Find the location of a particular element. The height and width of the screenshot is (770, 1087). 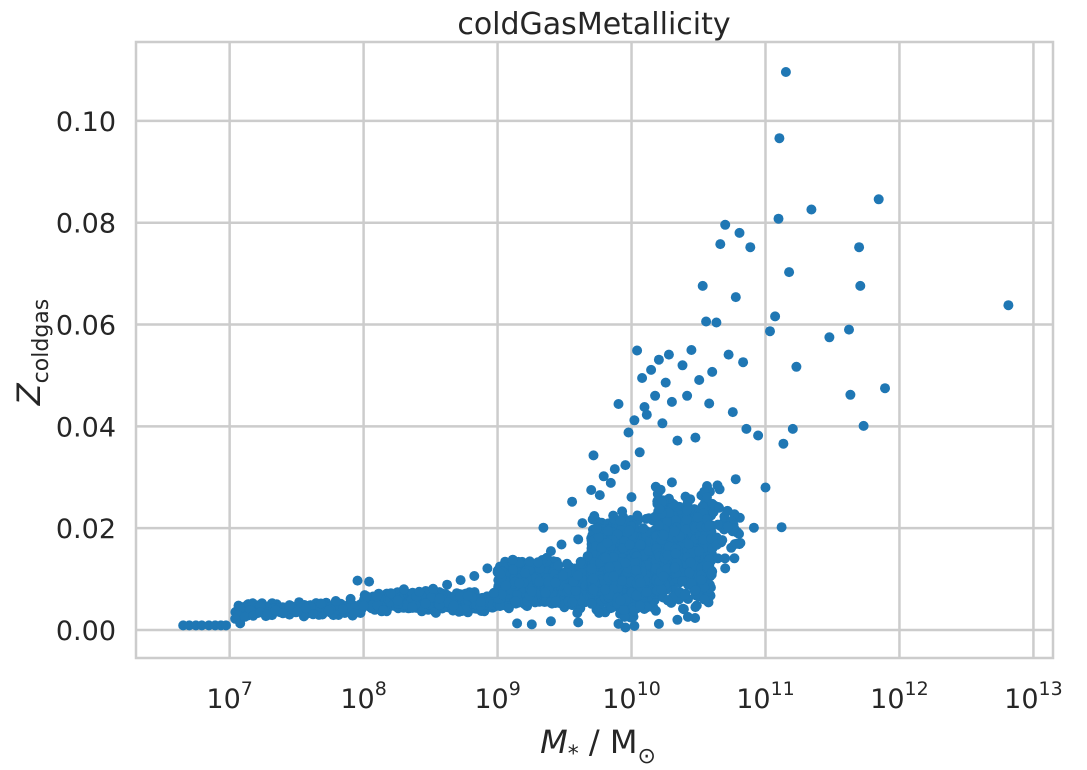

y-tick-label: 0.06 is located at coordinates (86, 326).